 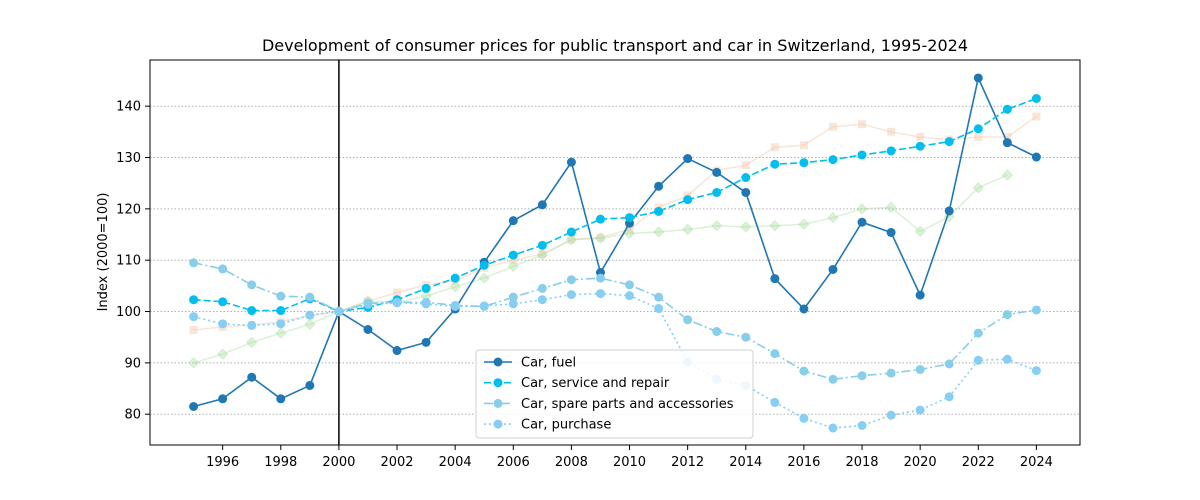 I want to click on x-tick-label: 2010, so click(x=629, y=462).